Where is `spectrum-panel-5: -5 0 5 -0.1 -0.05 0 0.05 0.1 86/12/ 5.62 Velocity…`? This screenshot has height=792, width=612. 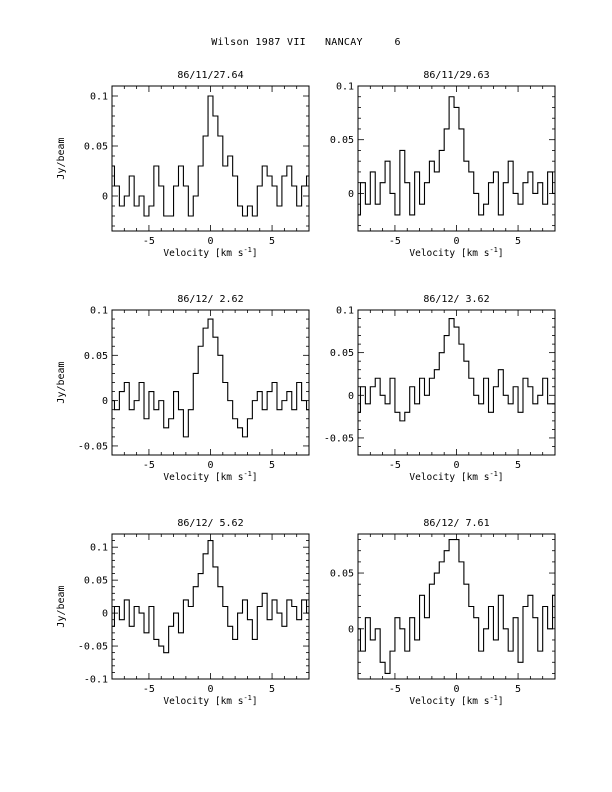
spectrum-panel-5: -5 0 5 -0.1 -0.05 0 0.05 0.1 86/12/ 5.62 Velocity… is located at coordinates (183, 612).